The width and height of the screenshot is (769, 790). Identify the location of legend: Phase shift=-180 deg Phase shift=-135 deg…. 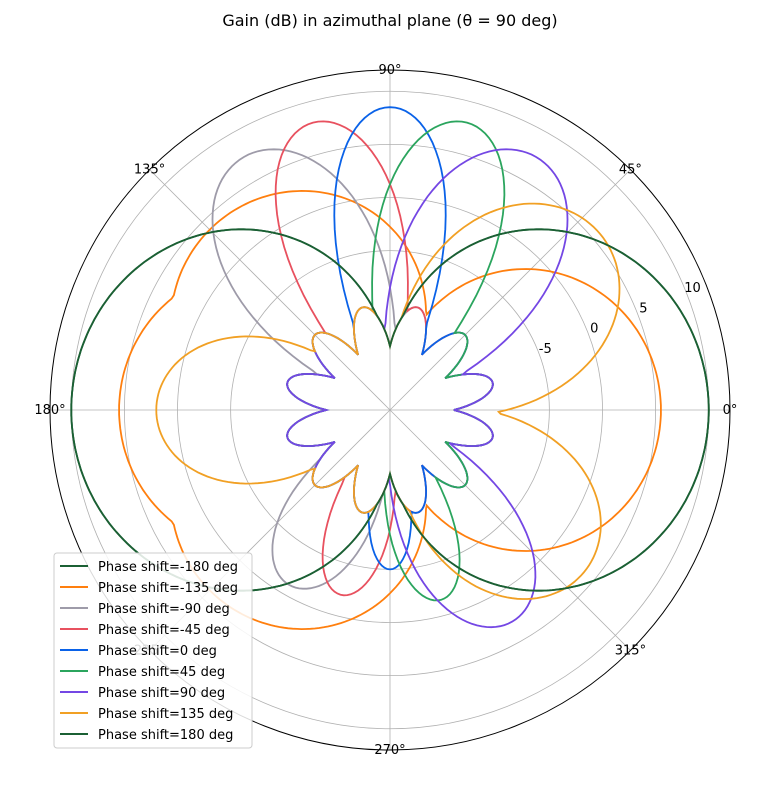
(153, 650).